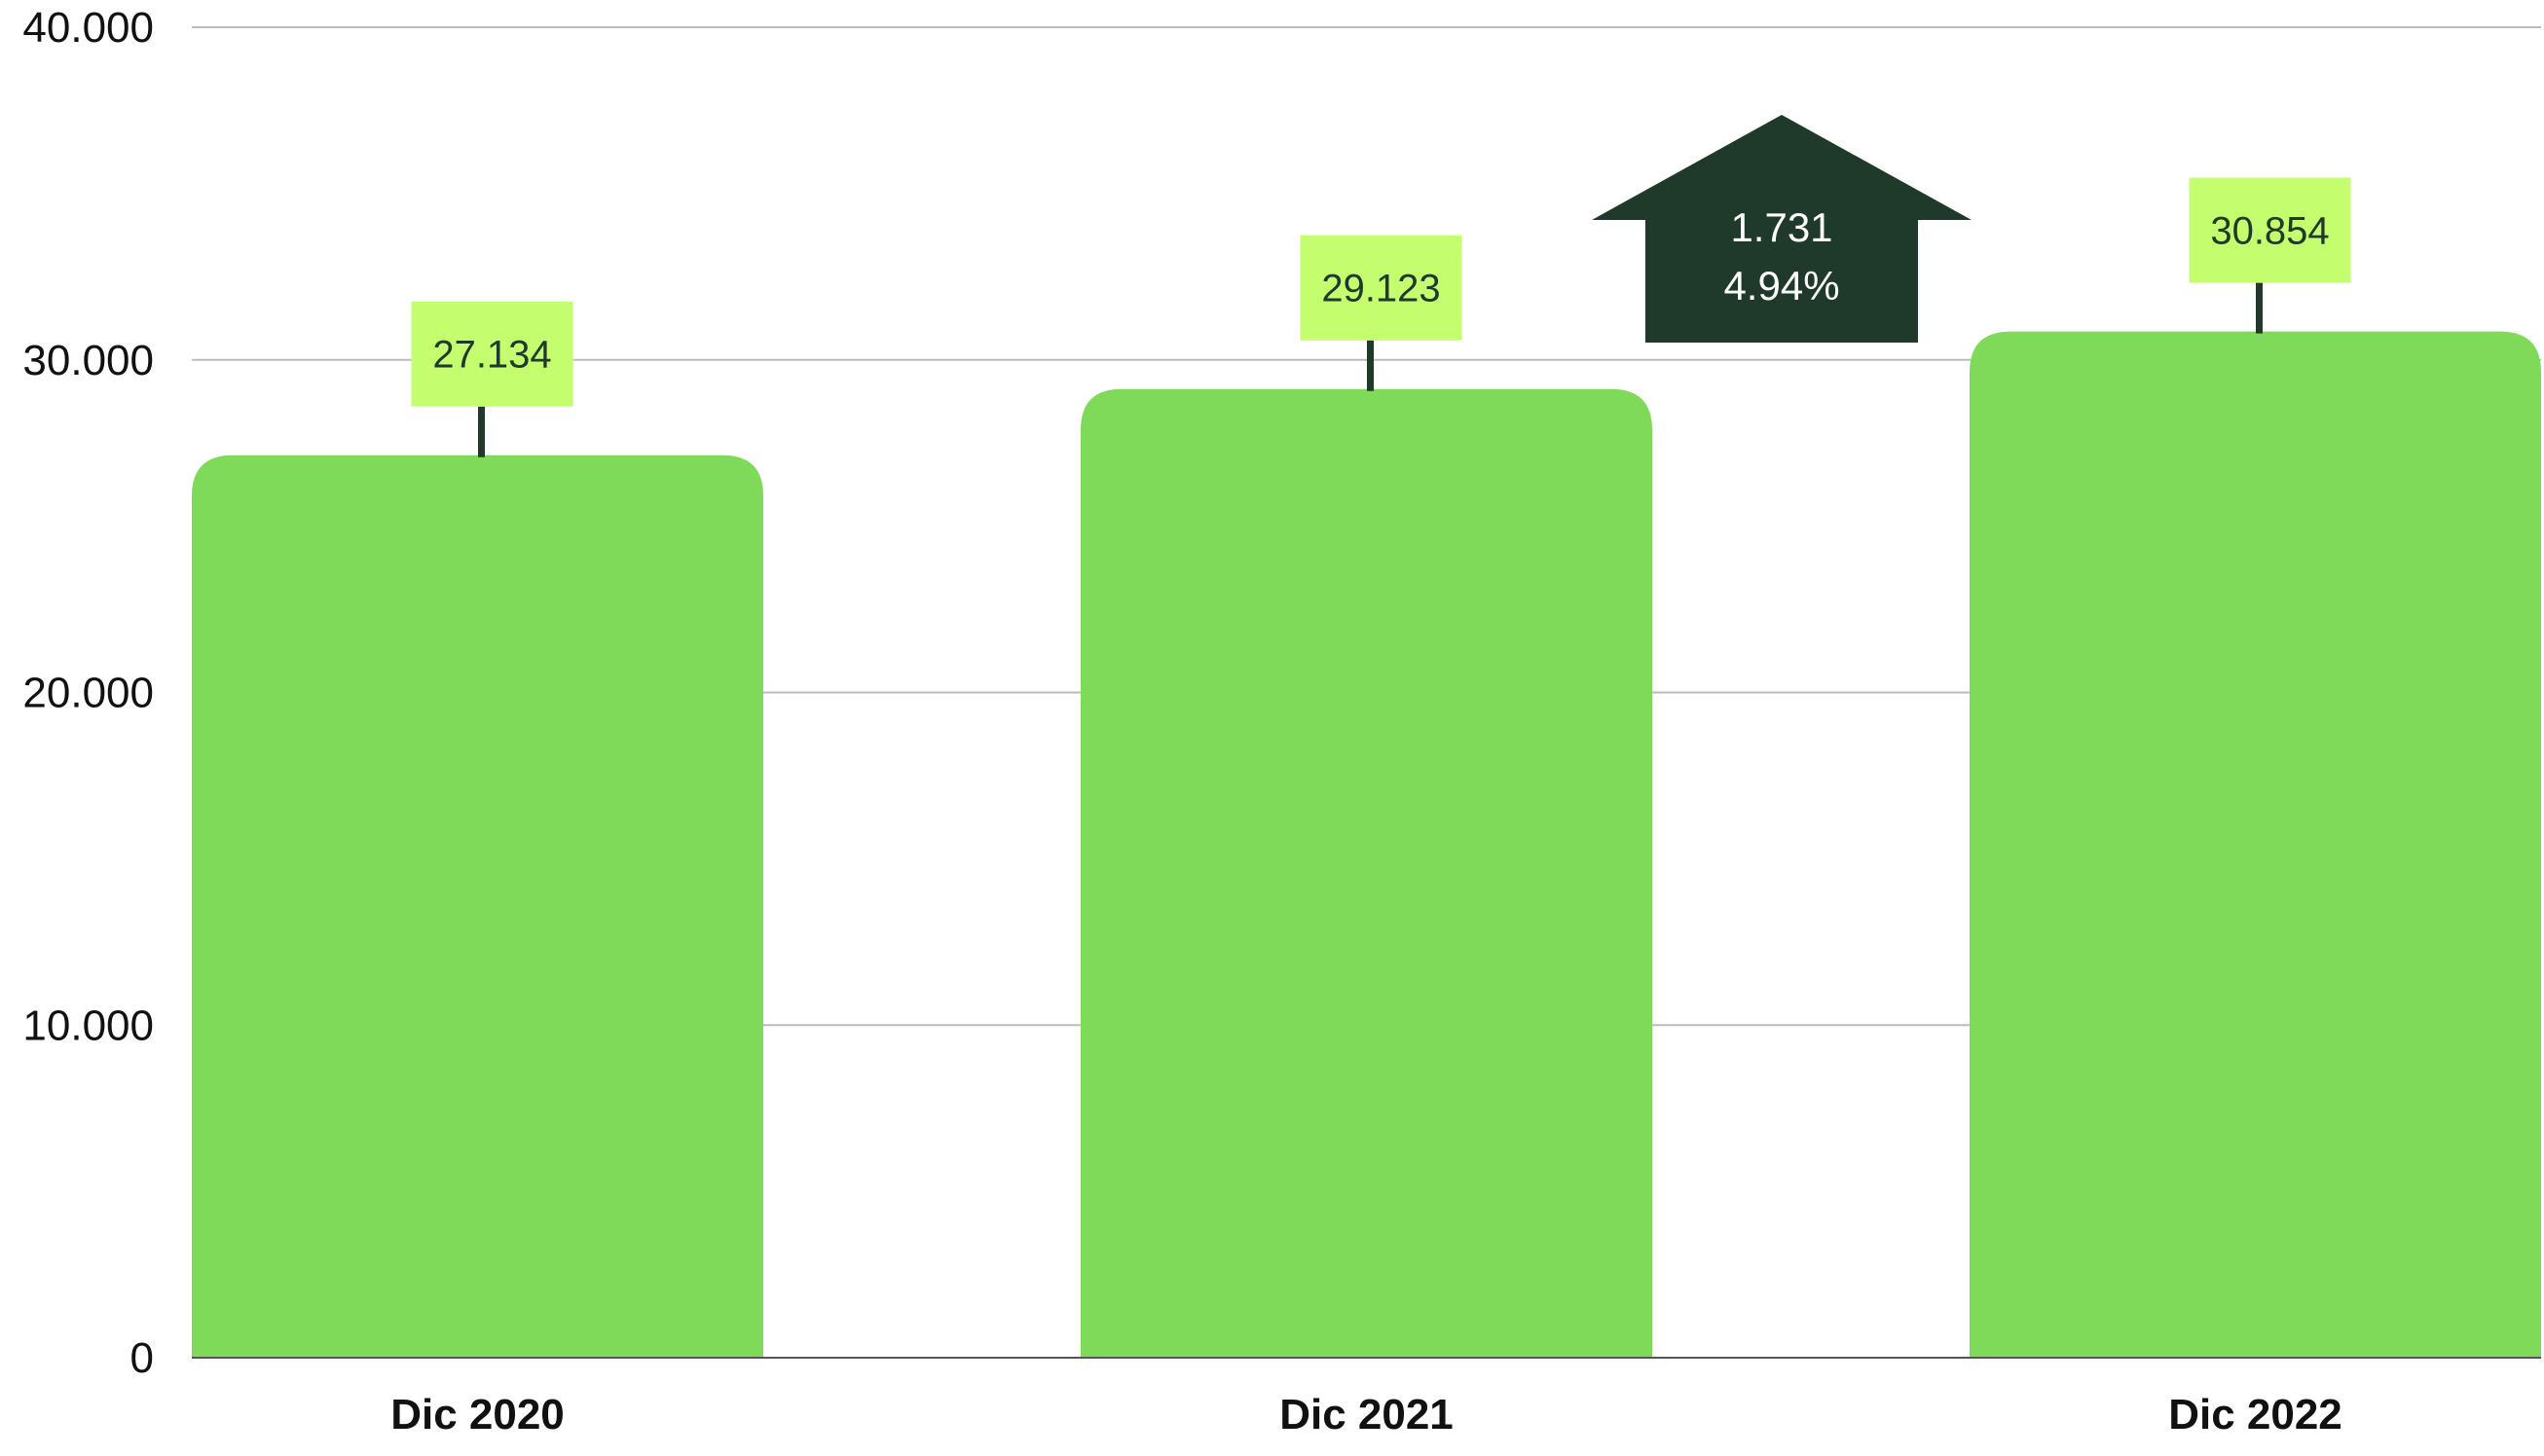 This screenshot has height=1456, width=2544. I want to click on y-tick-label: 30.000, so click(88, 360).